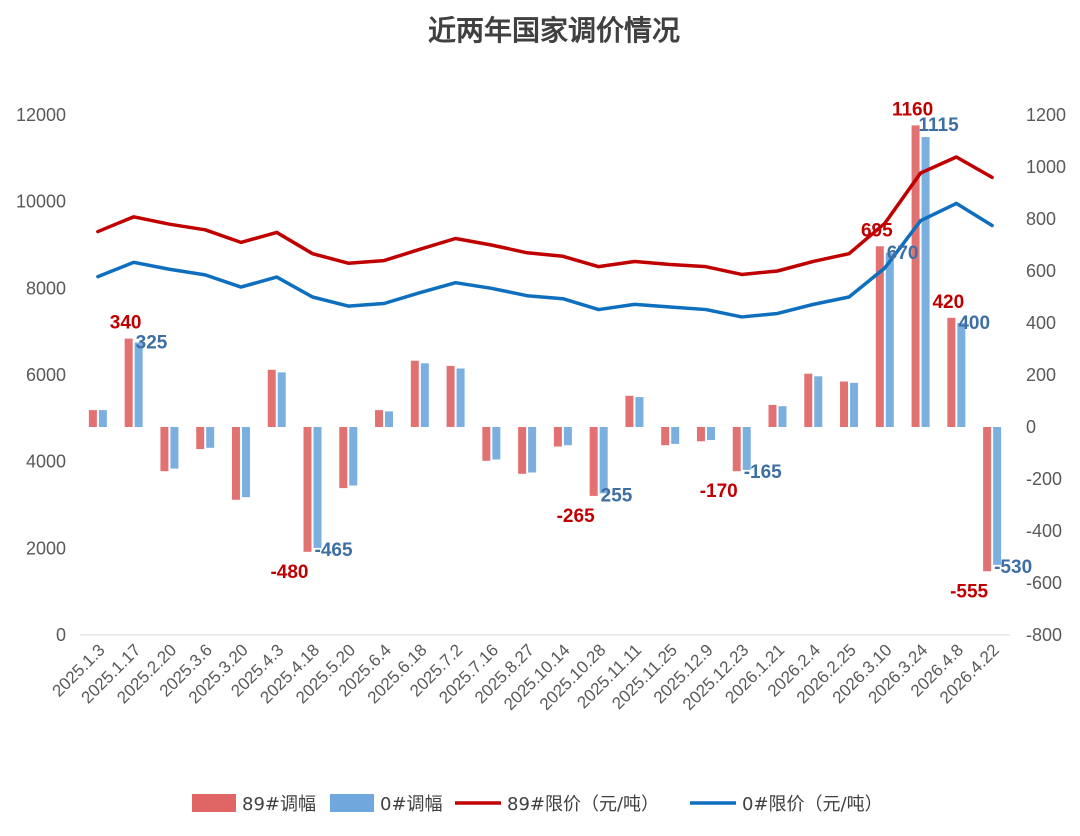 The image size is (1080, 836). I want to click on left-tick-label: 2000, so click(46, 548).